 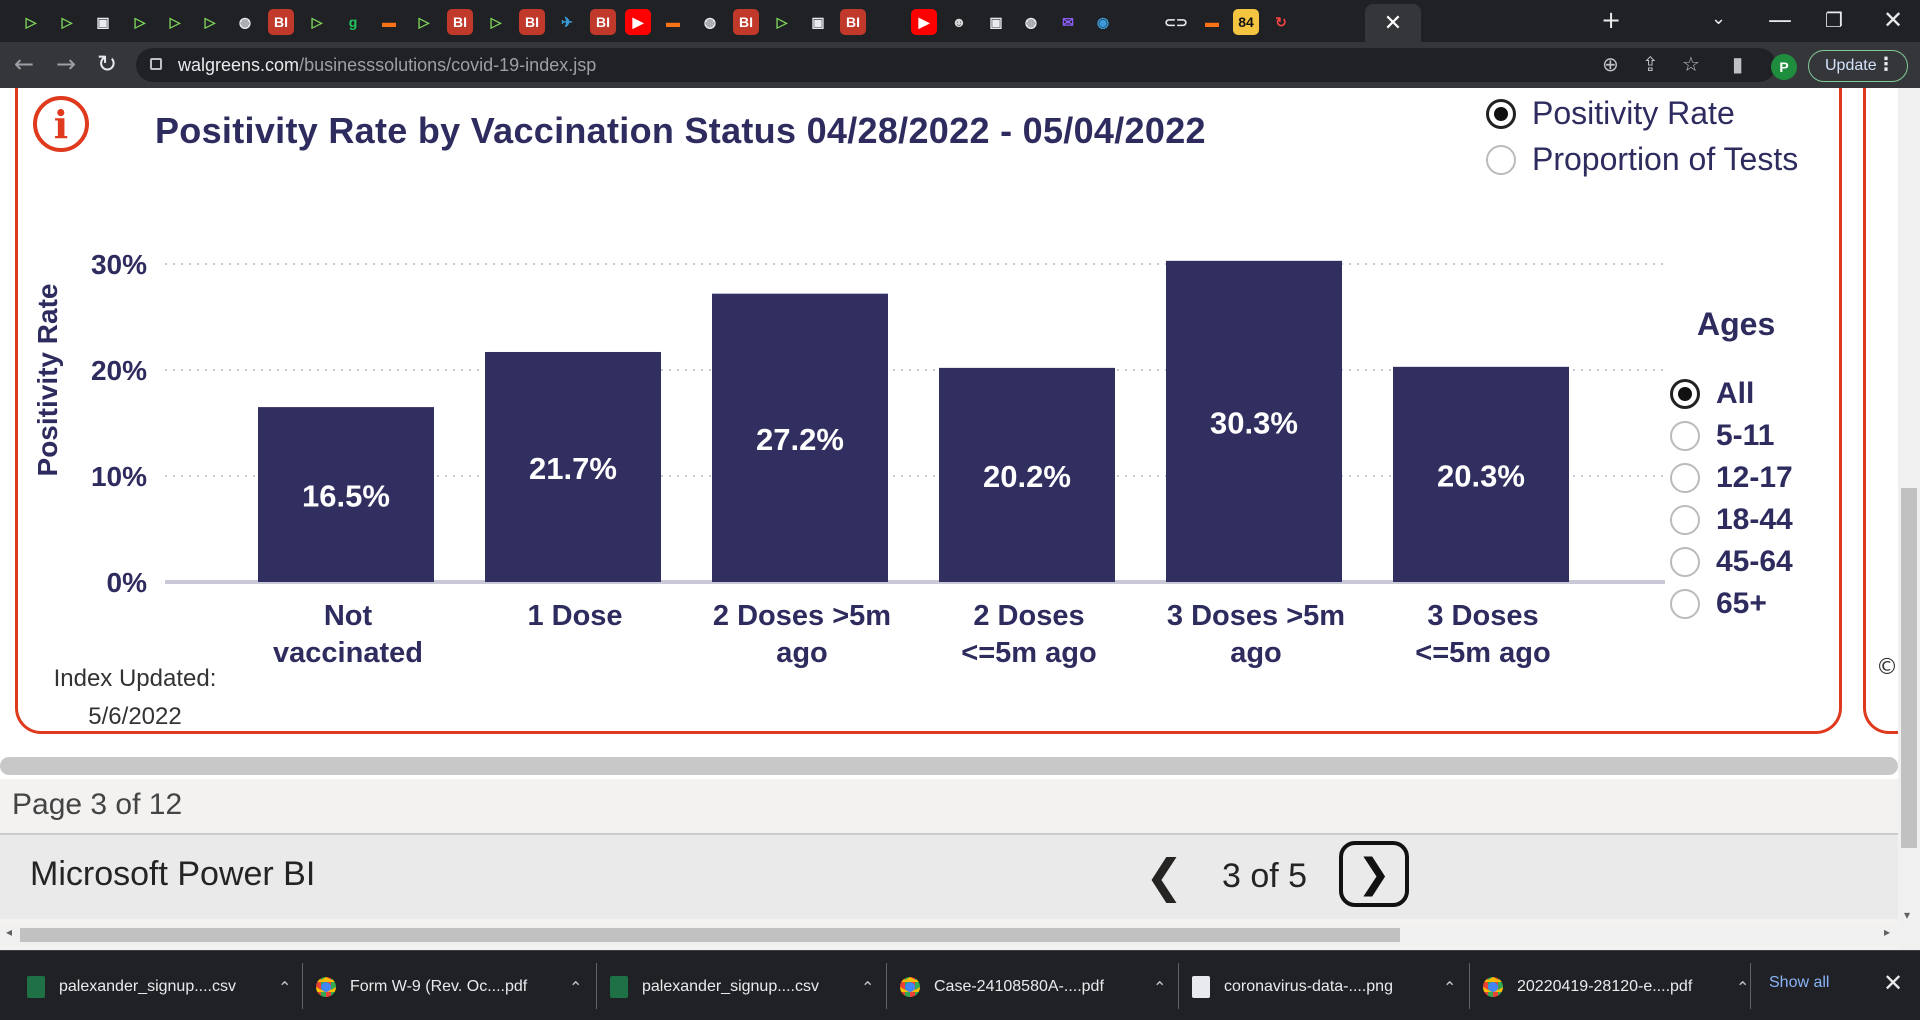 What do you see at coordinates (1719, 18) in the screenshot?
I see `tab-search-chevron-icon: ⌄` at bounding box center [1719, 18].